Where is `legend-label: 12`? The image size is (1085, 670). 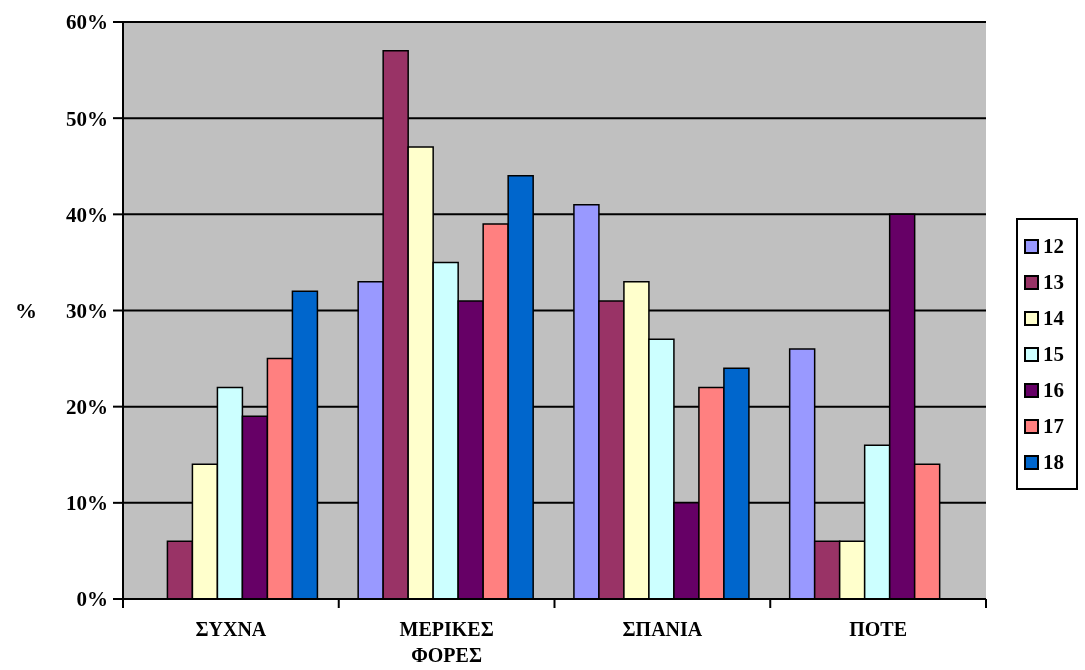
legend-label: 12 is located at coordinates (1053, 245).